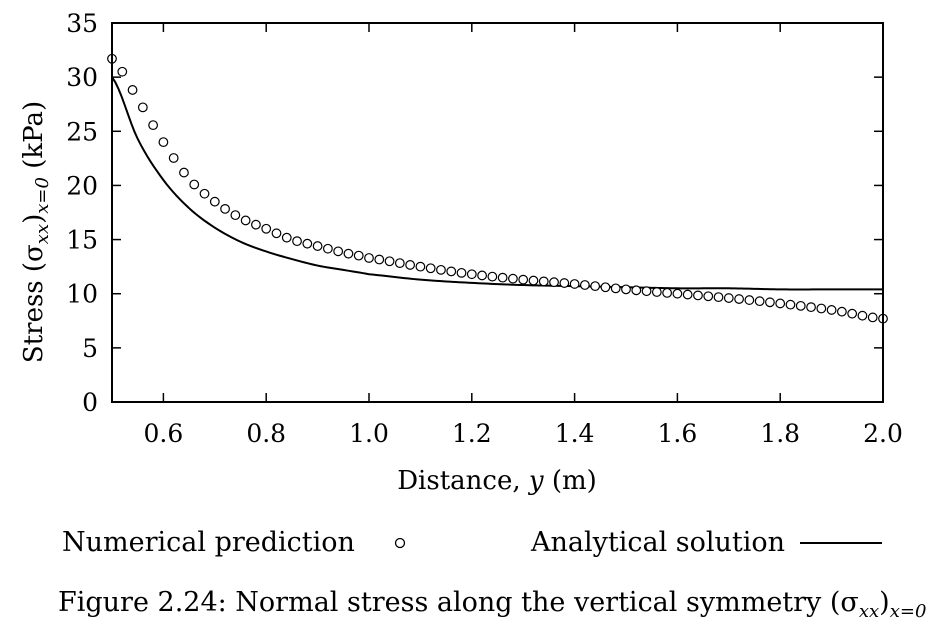  I want to click on x-axis-label: Distance, y (m), so click(497, 481).